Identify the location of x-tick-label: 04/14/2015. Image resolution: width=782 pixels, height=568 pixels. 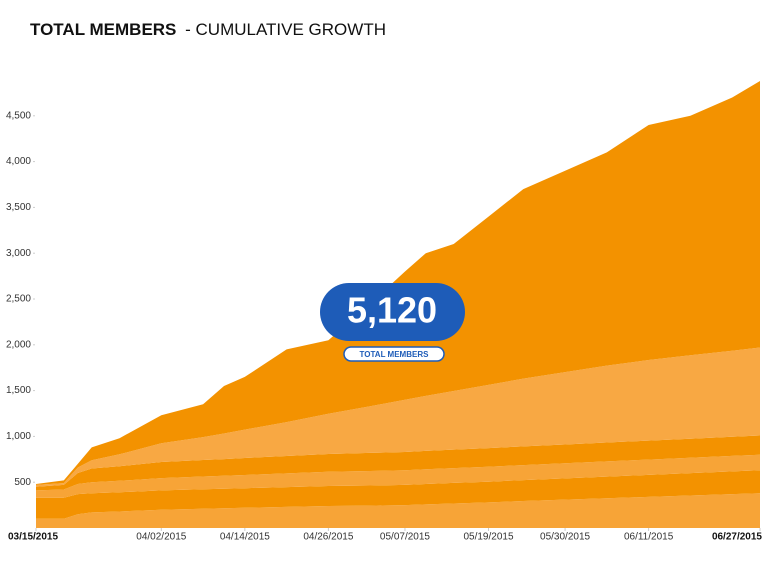
(245, 537).